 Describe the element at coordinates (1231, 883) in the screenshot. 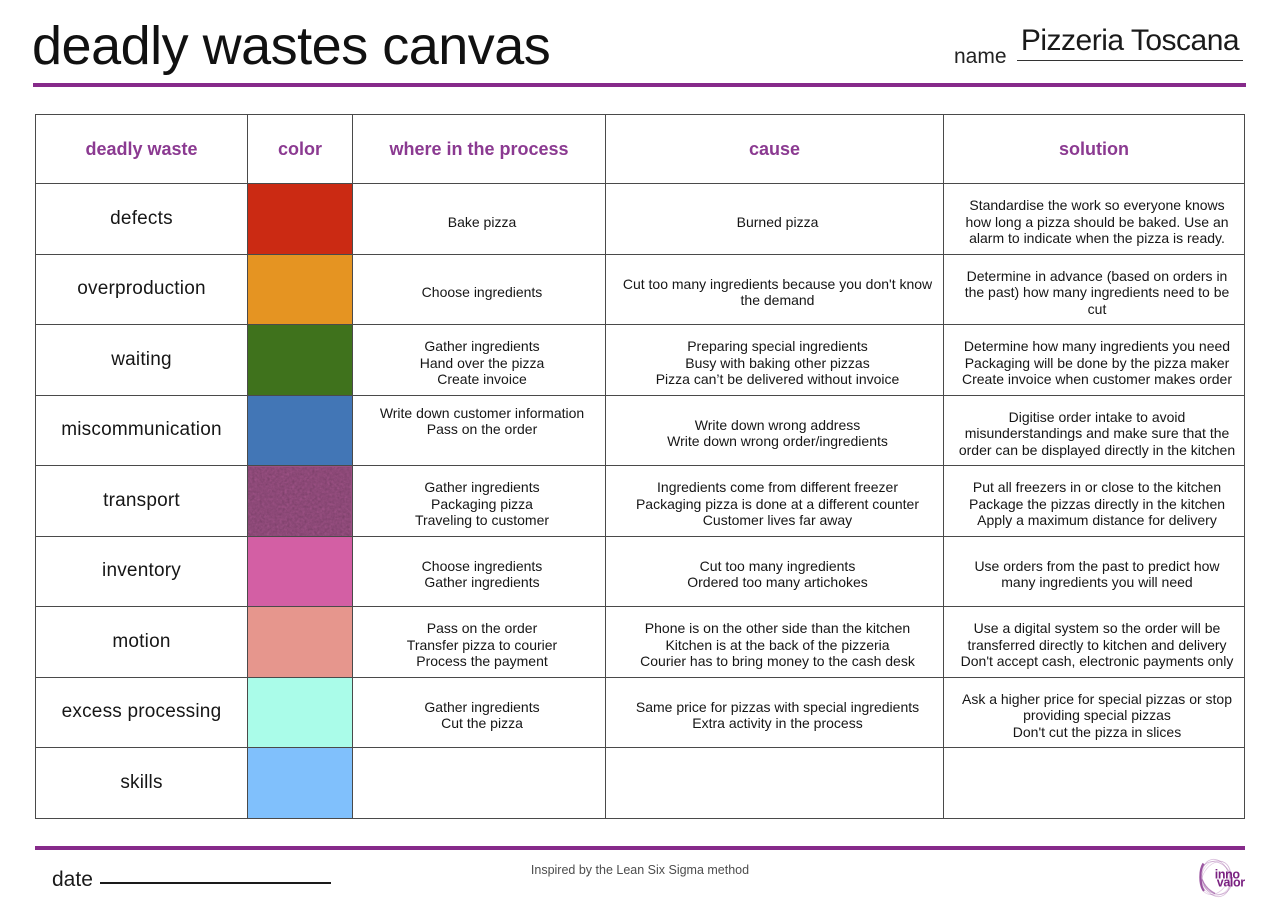

I see `svg-text: valor` at that location.